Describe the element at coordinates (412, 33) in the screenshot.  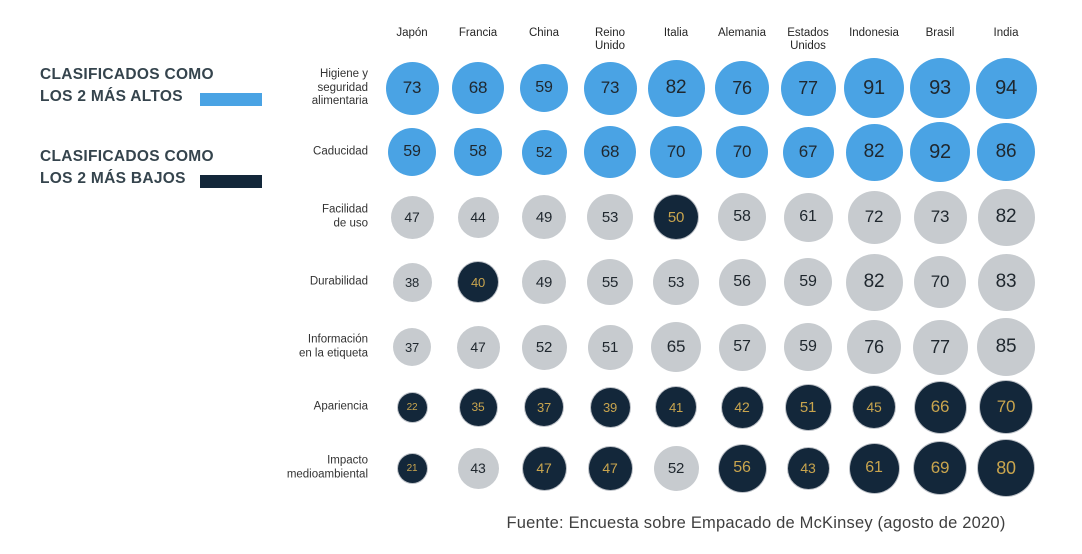
I see `column-header: Japón` at that location.